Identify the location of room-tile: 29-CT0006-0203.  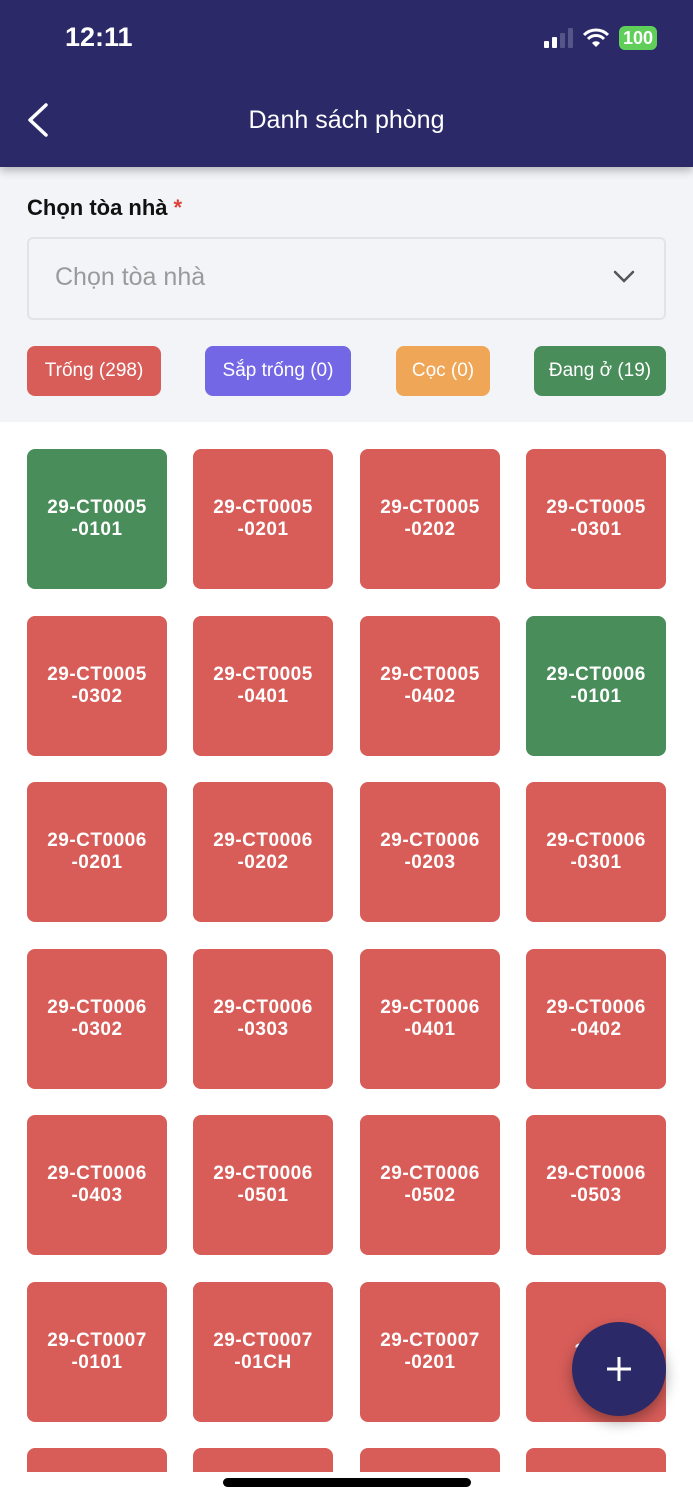
(430, 852).